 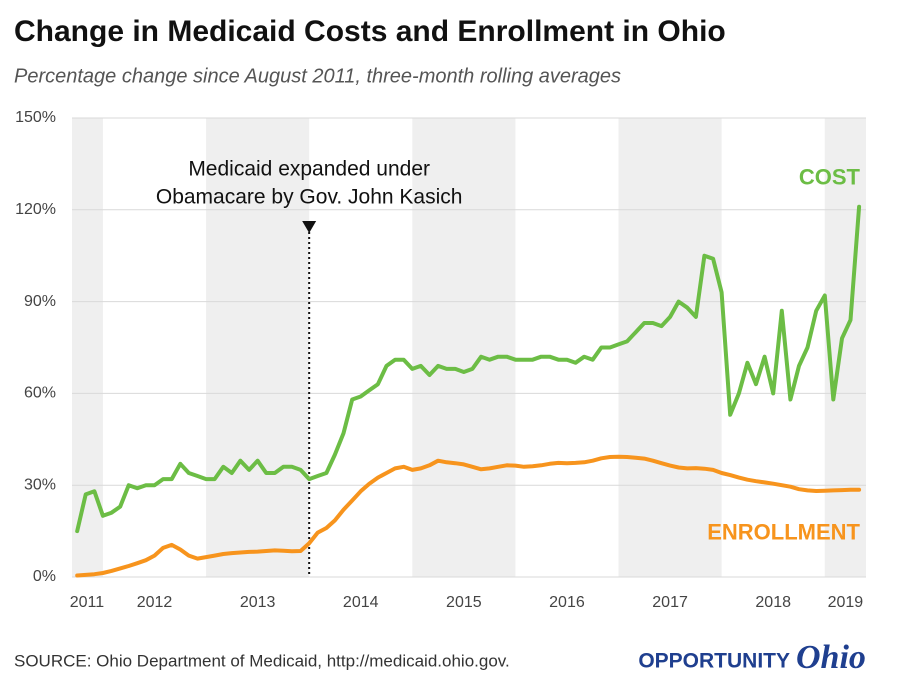 I want to click on series-label: COST, so click(x=830, y=177).